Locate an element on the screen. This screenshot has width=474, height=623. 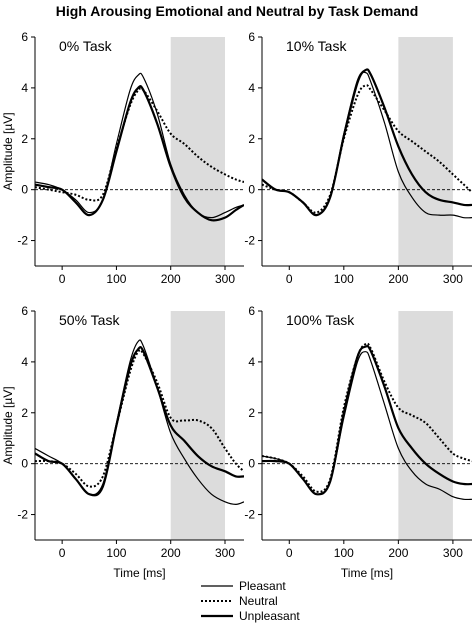
panel-label: 0% Task is located at coordinates (86, 46).